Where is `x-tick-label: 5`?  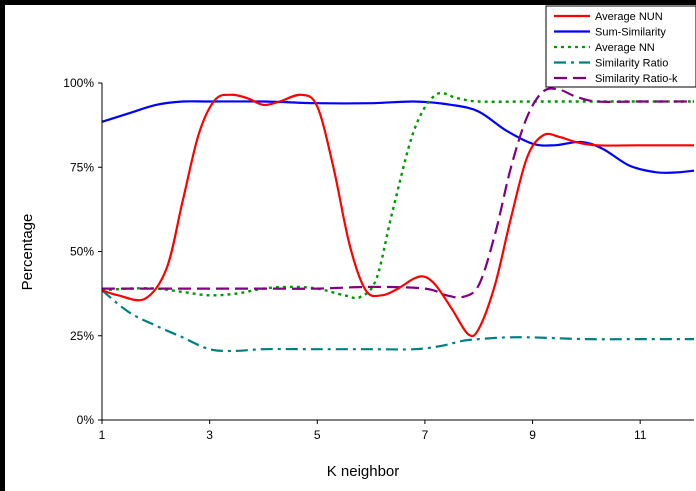
x-tick-label: 5 is located at coordinates (317, 435).